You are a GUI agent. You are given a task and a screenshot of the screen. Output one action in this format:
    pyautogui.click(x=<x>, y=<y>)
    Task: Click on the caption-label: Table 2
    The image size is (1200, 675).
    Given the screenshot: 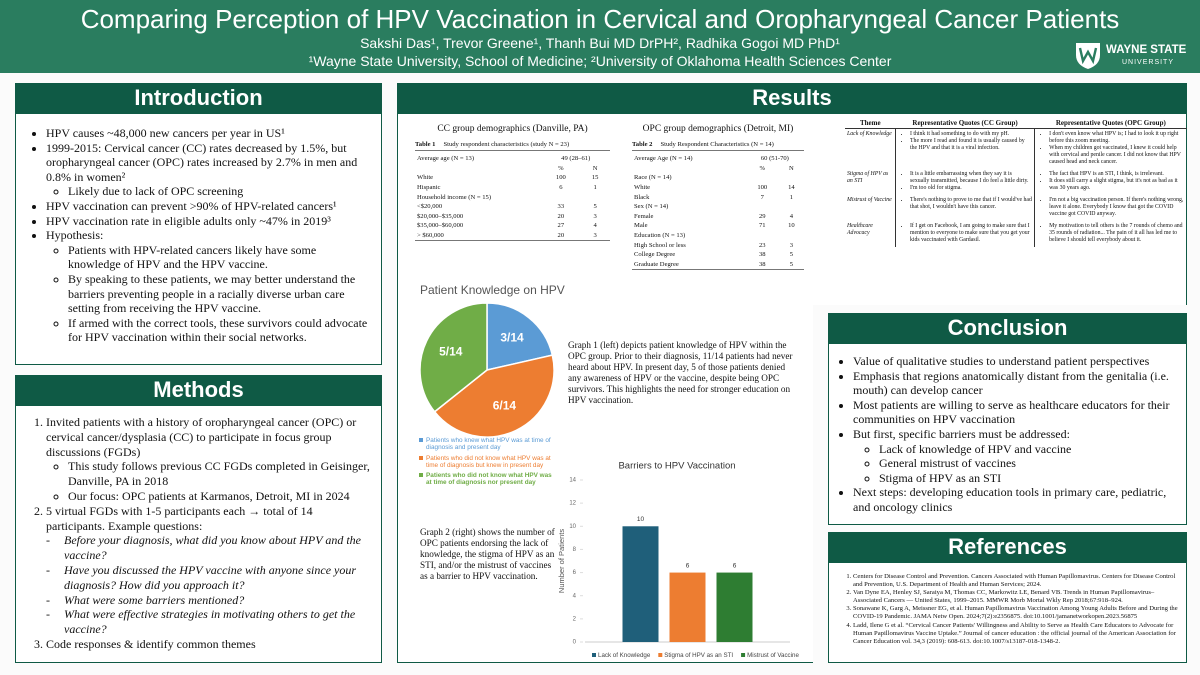 What is the action you would take?
    pyautogui.click(x=642, y=144)
    